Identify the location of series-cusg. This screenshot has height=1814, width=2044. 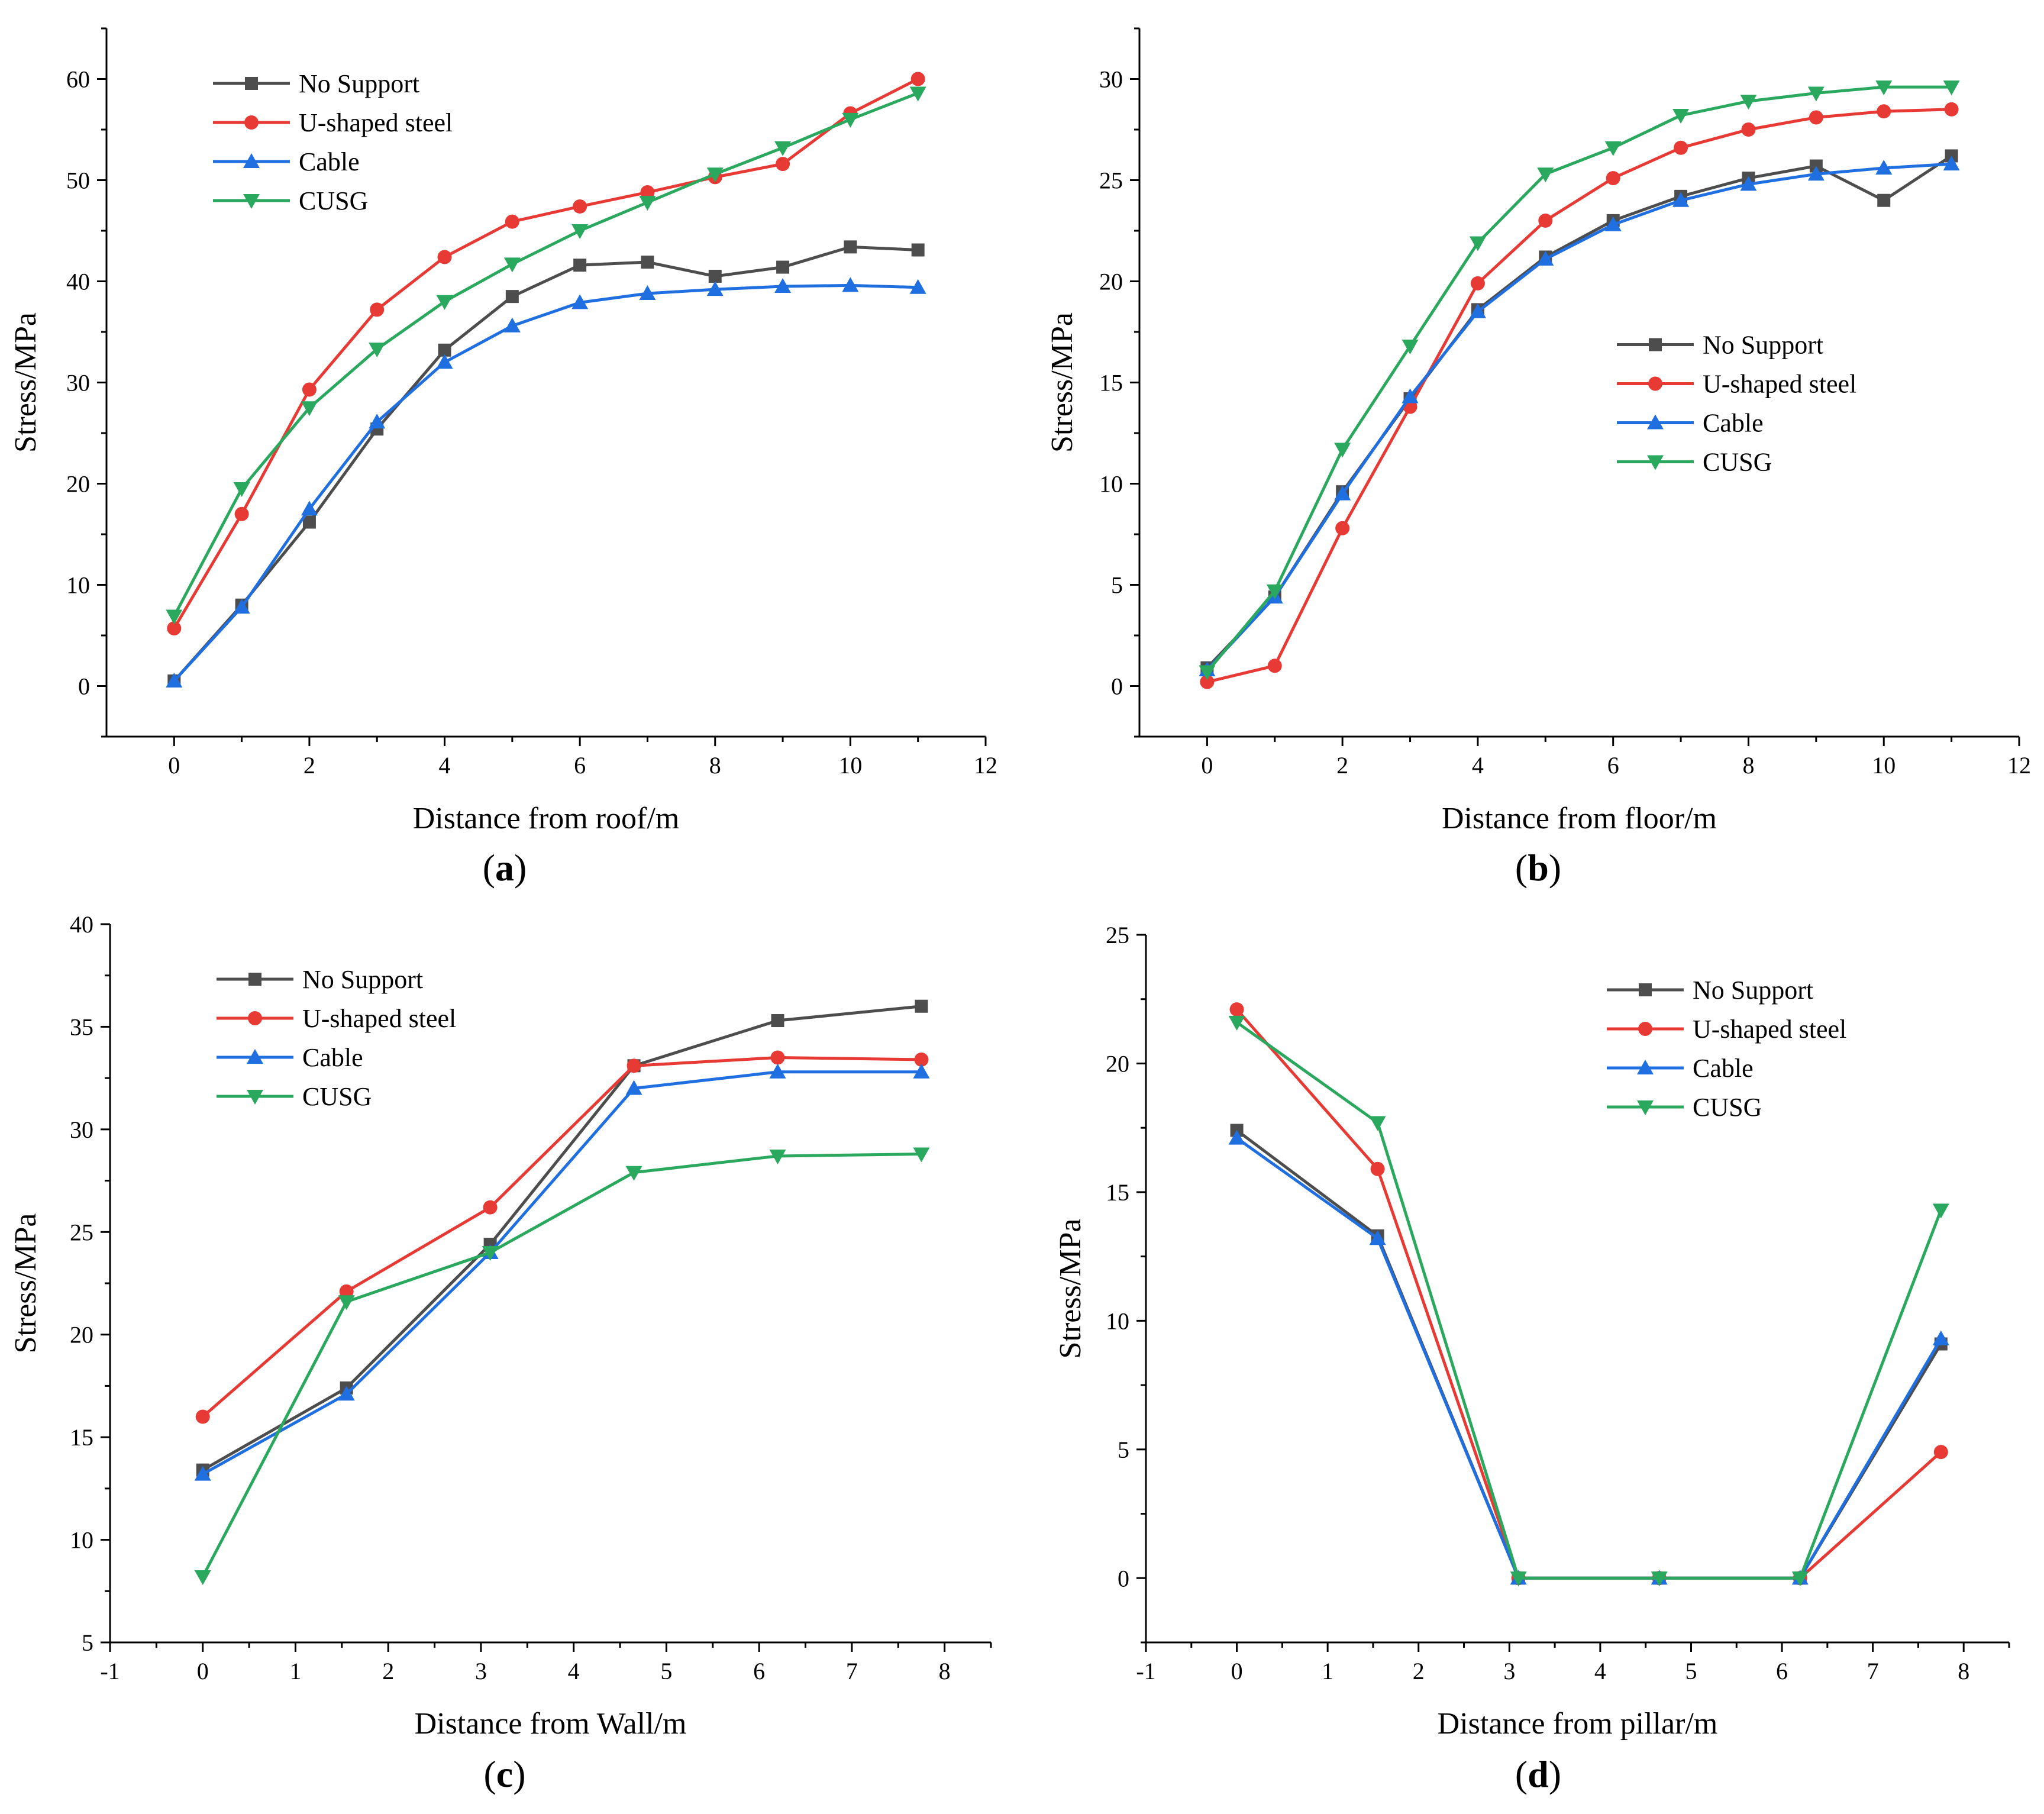
(1588, 1301).